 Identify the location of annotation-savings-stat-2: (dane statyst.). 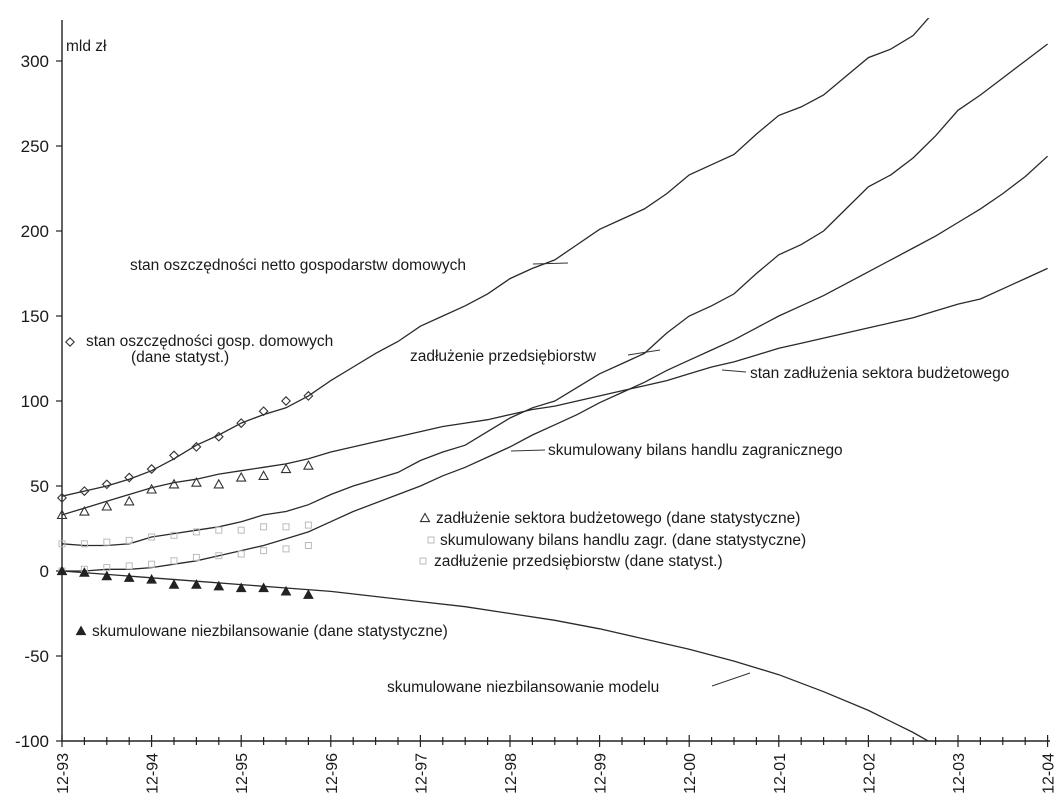
(180, 357).